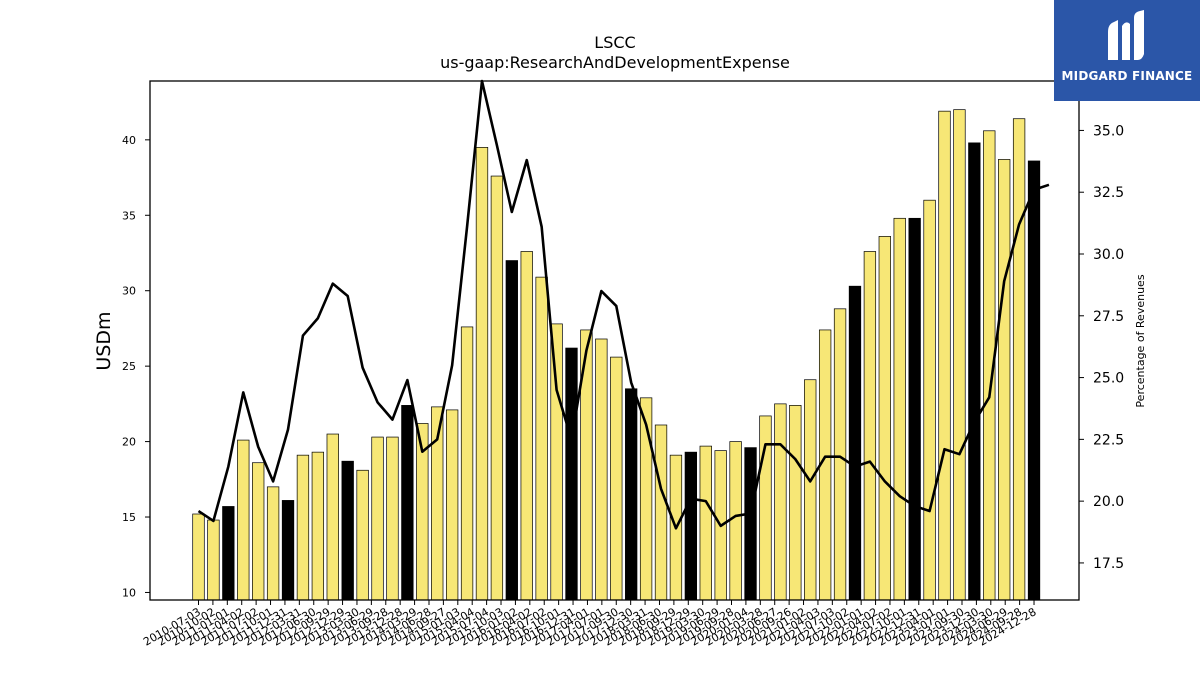 The image size is (1200, 675). What do you see at coordinates (129, 517) in the screenshot?
I see `y-tick-label-1: 15` at bounding box center [129, 517].